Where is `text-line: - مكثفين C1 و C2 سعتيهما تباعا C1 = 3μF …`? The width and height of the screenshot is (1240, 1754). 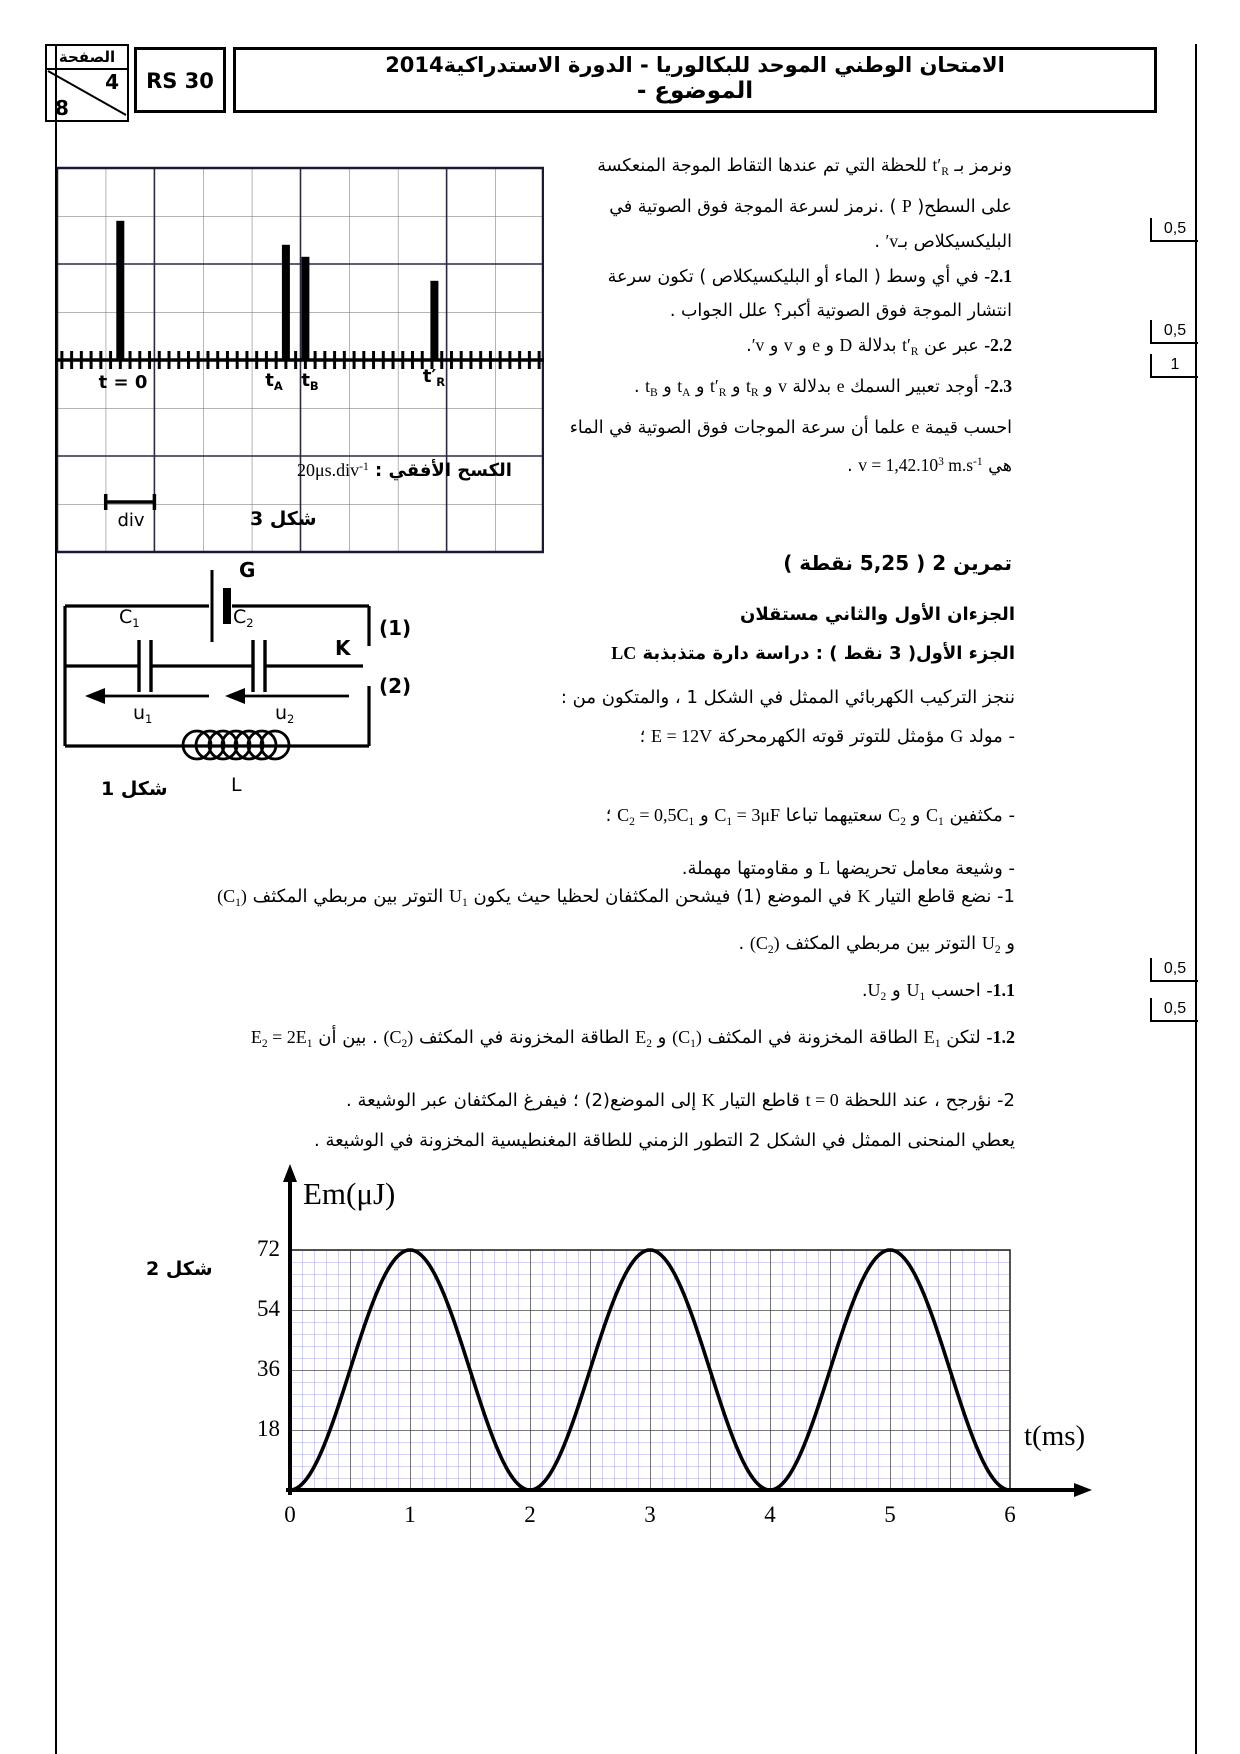 text-line: - مكثفين C1 و C2 سعتيهما تباعا C1 = 3μF … is located at coordinates (742, 818).